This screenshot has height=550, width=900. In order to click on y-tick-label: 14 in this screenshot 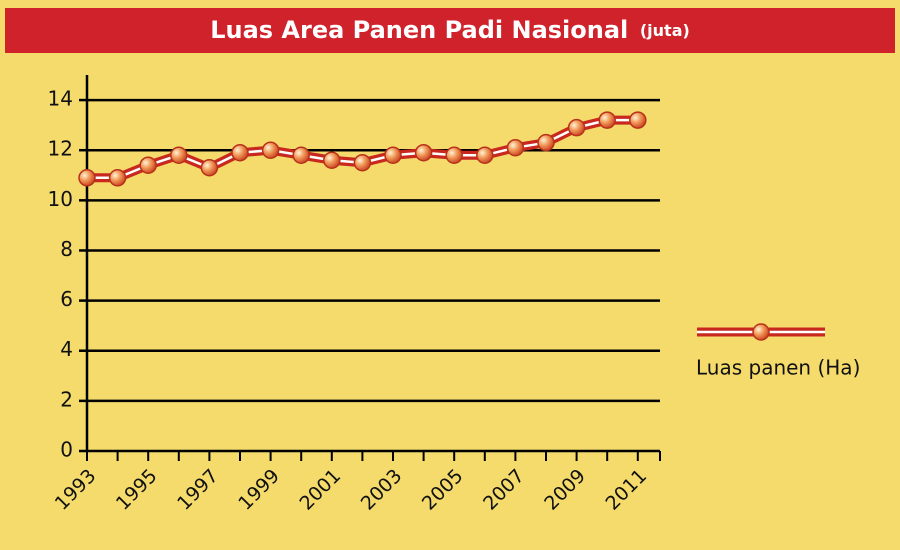, I will do `click(60, 99)`.